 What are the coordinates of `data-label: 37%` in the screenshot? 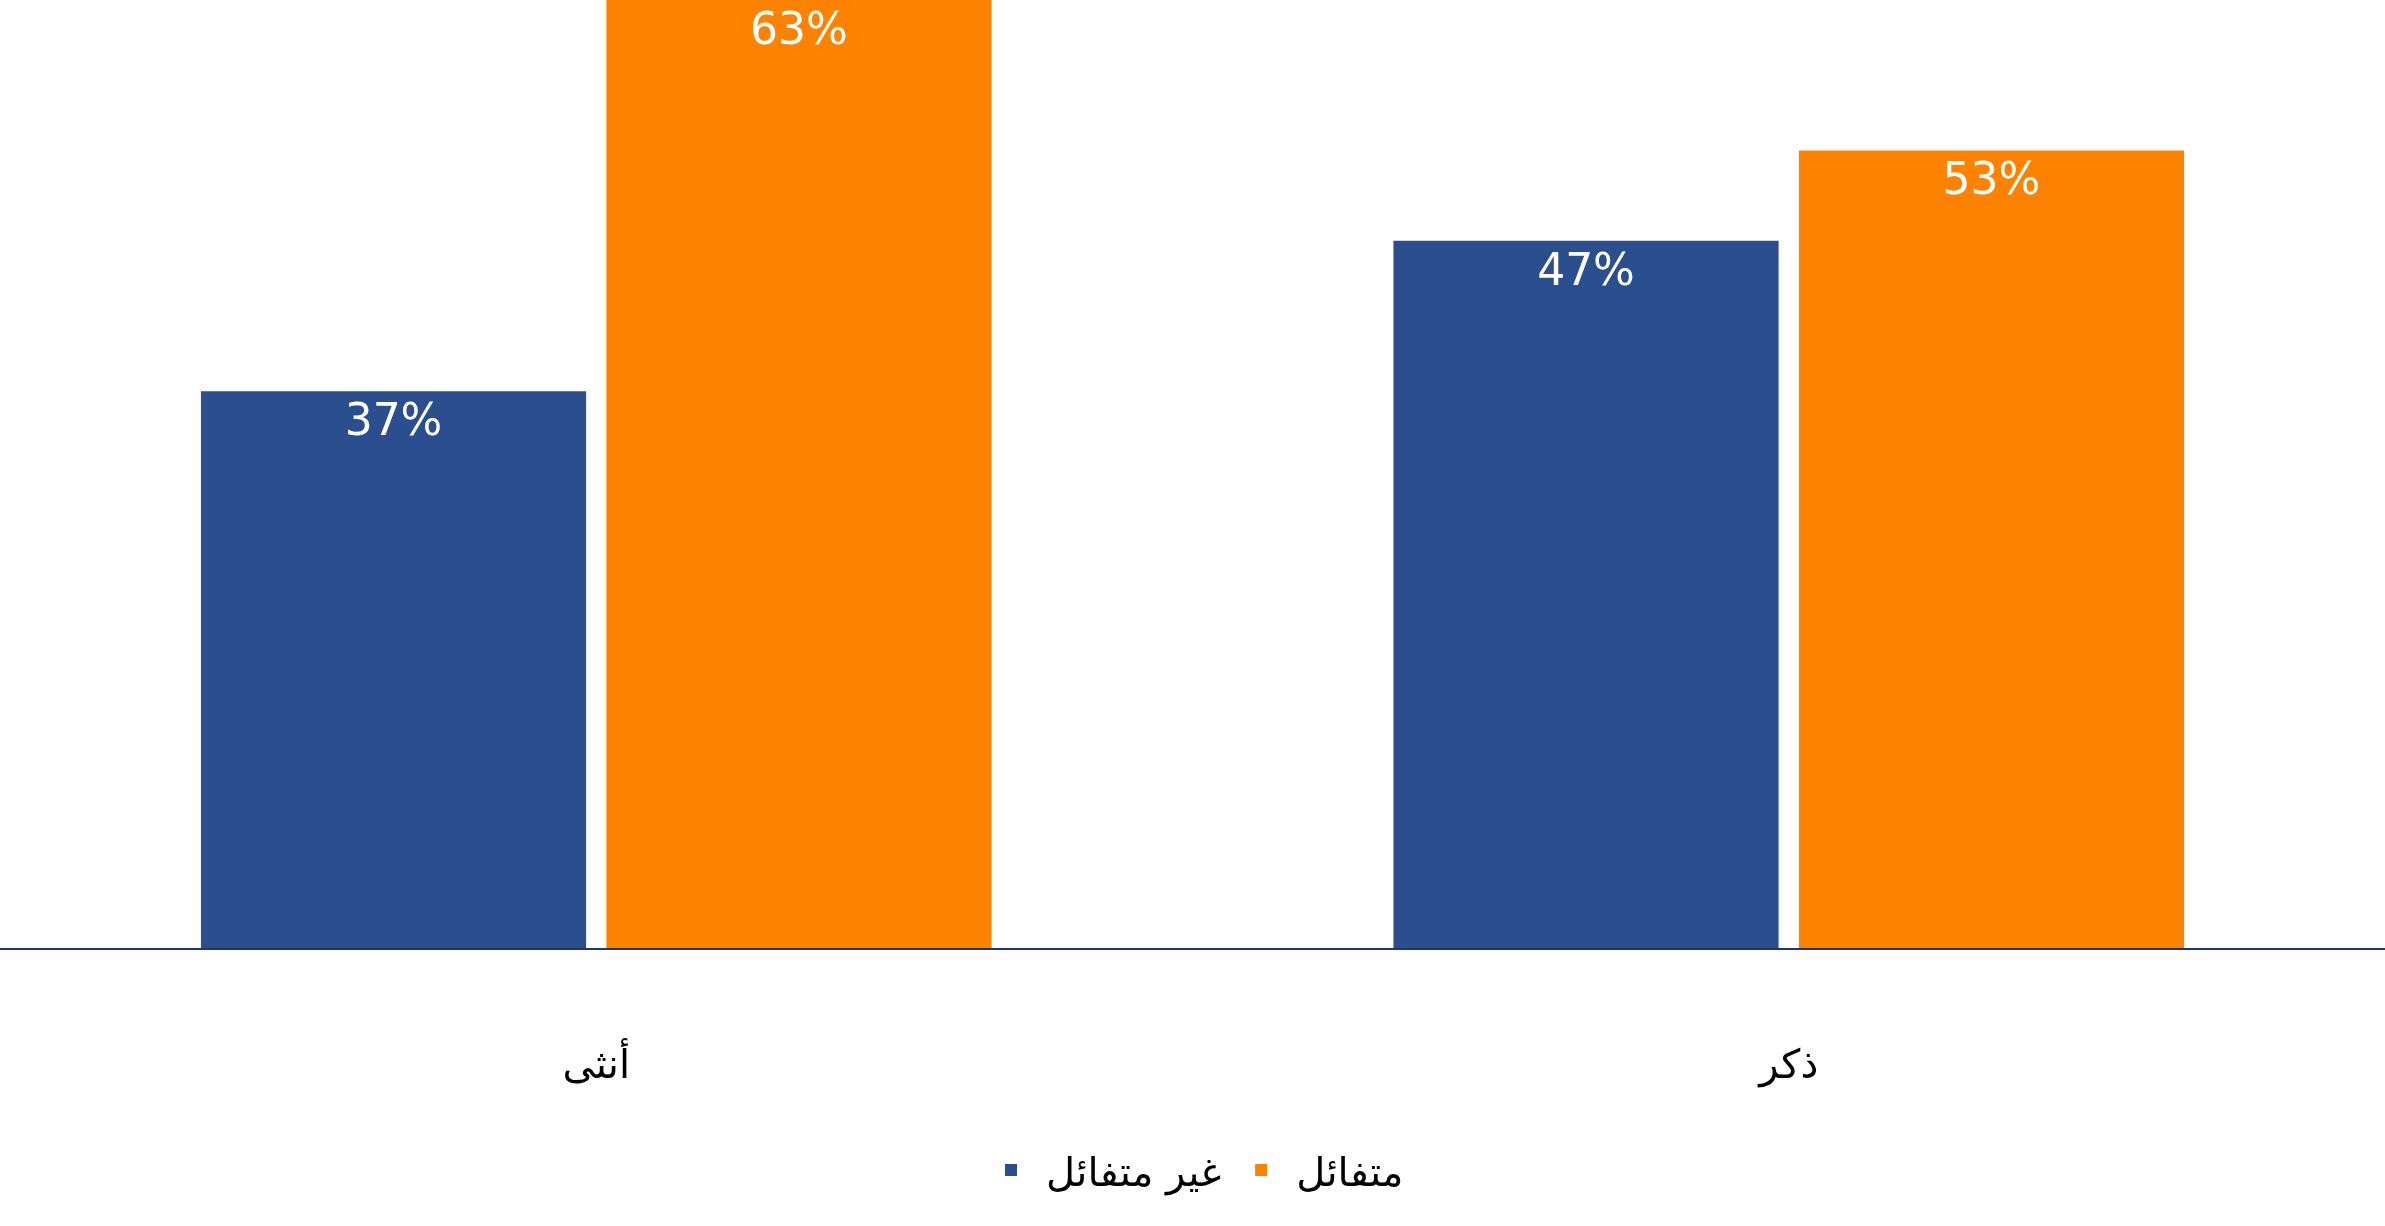 It's located at (393, 420).